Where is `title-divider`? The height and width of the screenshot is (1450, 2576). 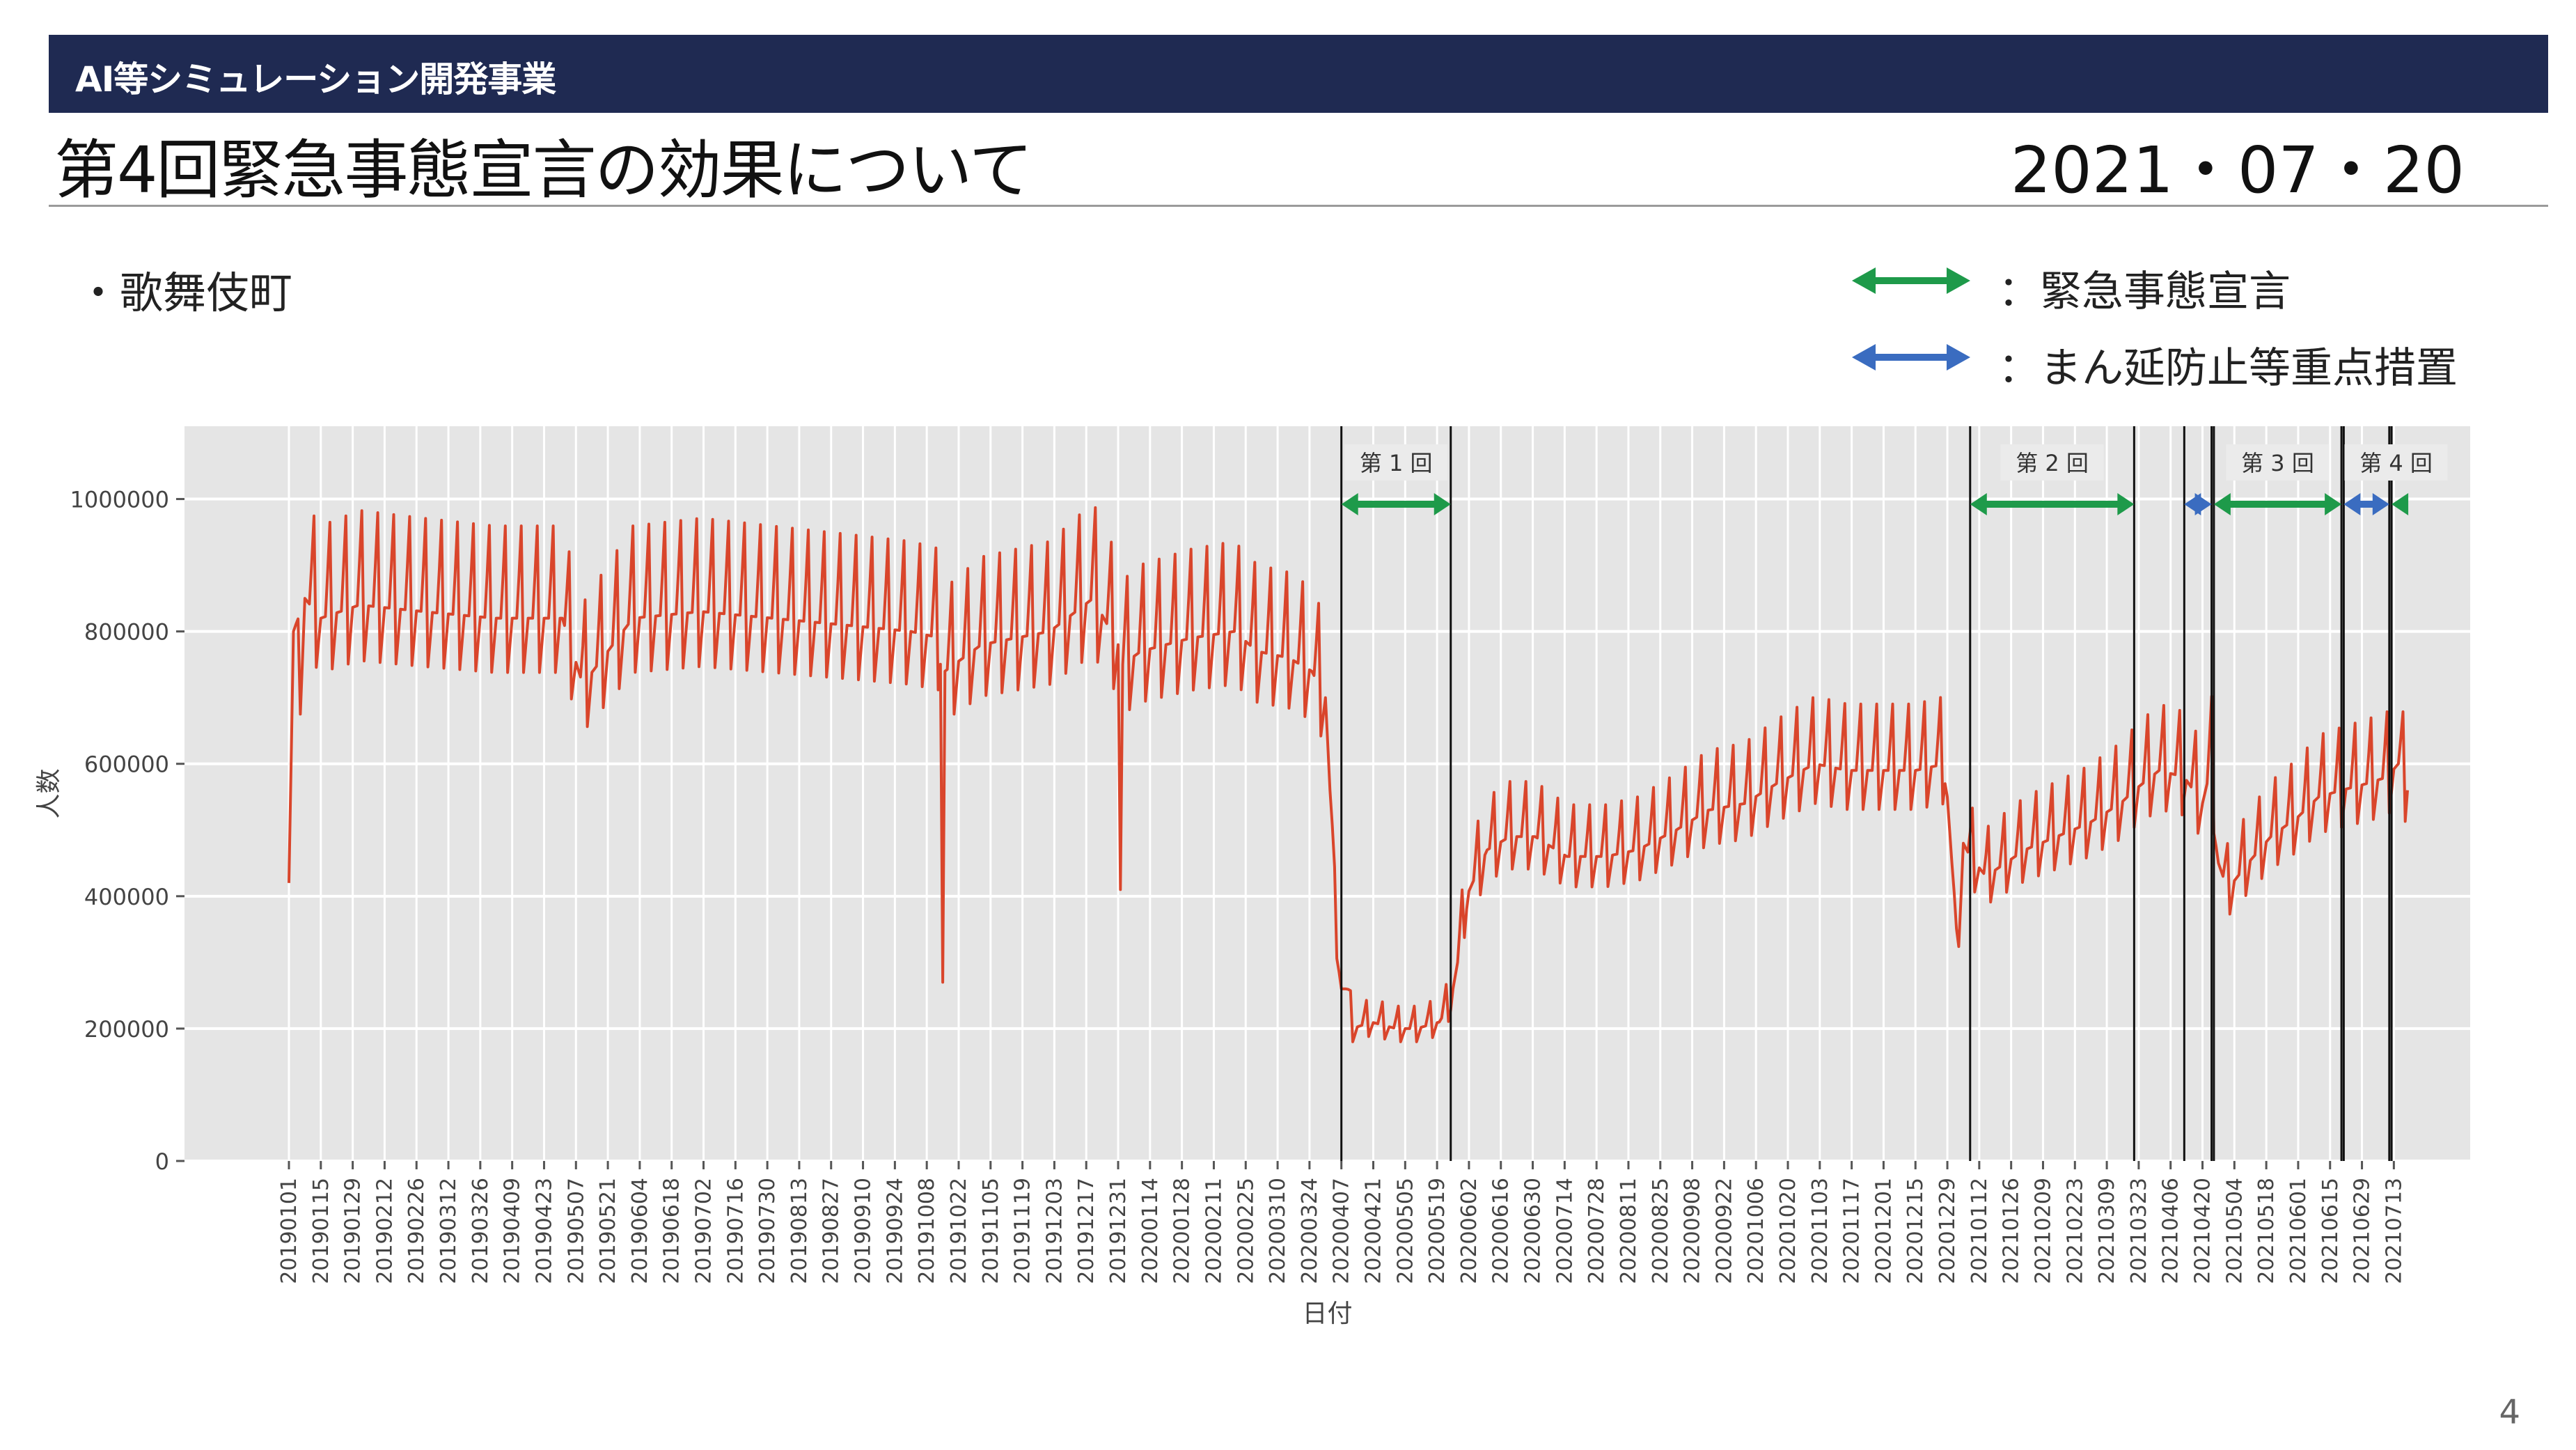 title-divider is located at coordinates (1298, 206).